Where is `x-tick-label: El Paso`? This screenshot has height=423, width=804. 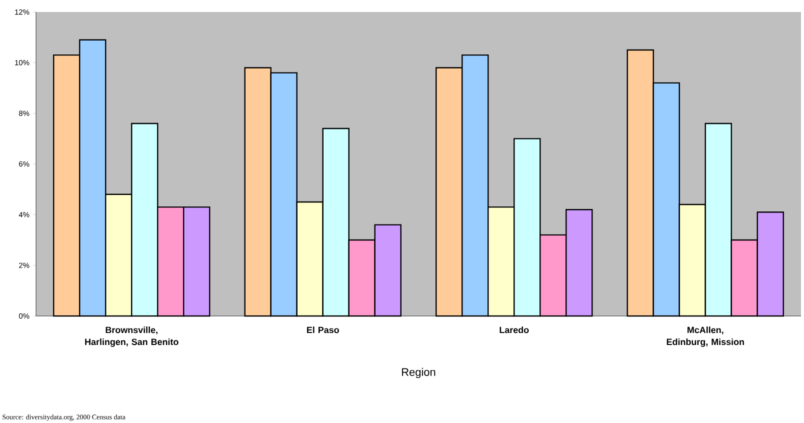 x-tick-label: El Paso is located at coordinates (323, 330).